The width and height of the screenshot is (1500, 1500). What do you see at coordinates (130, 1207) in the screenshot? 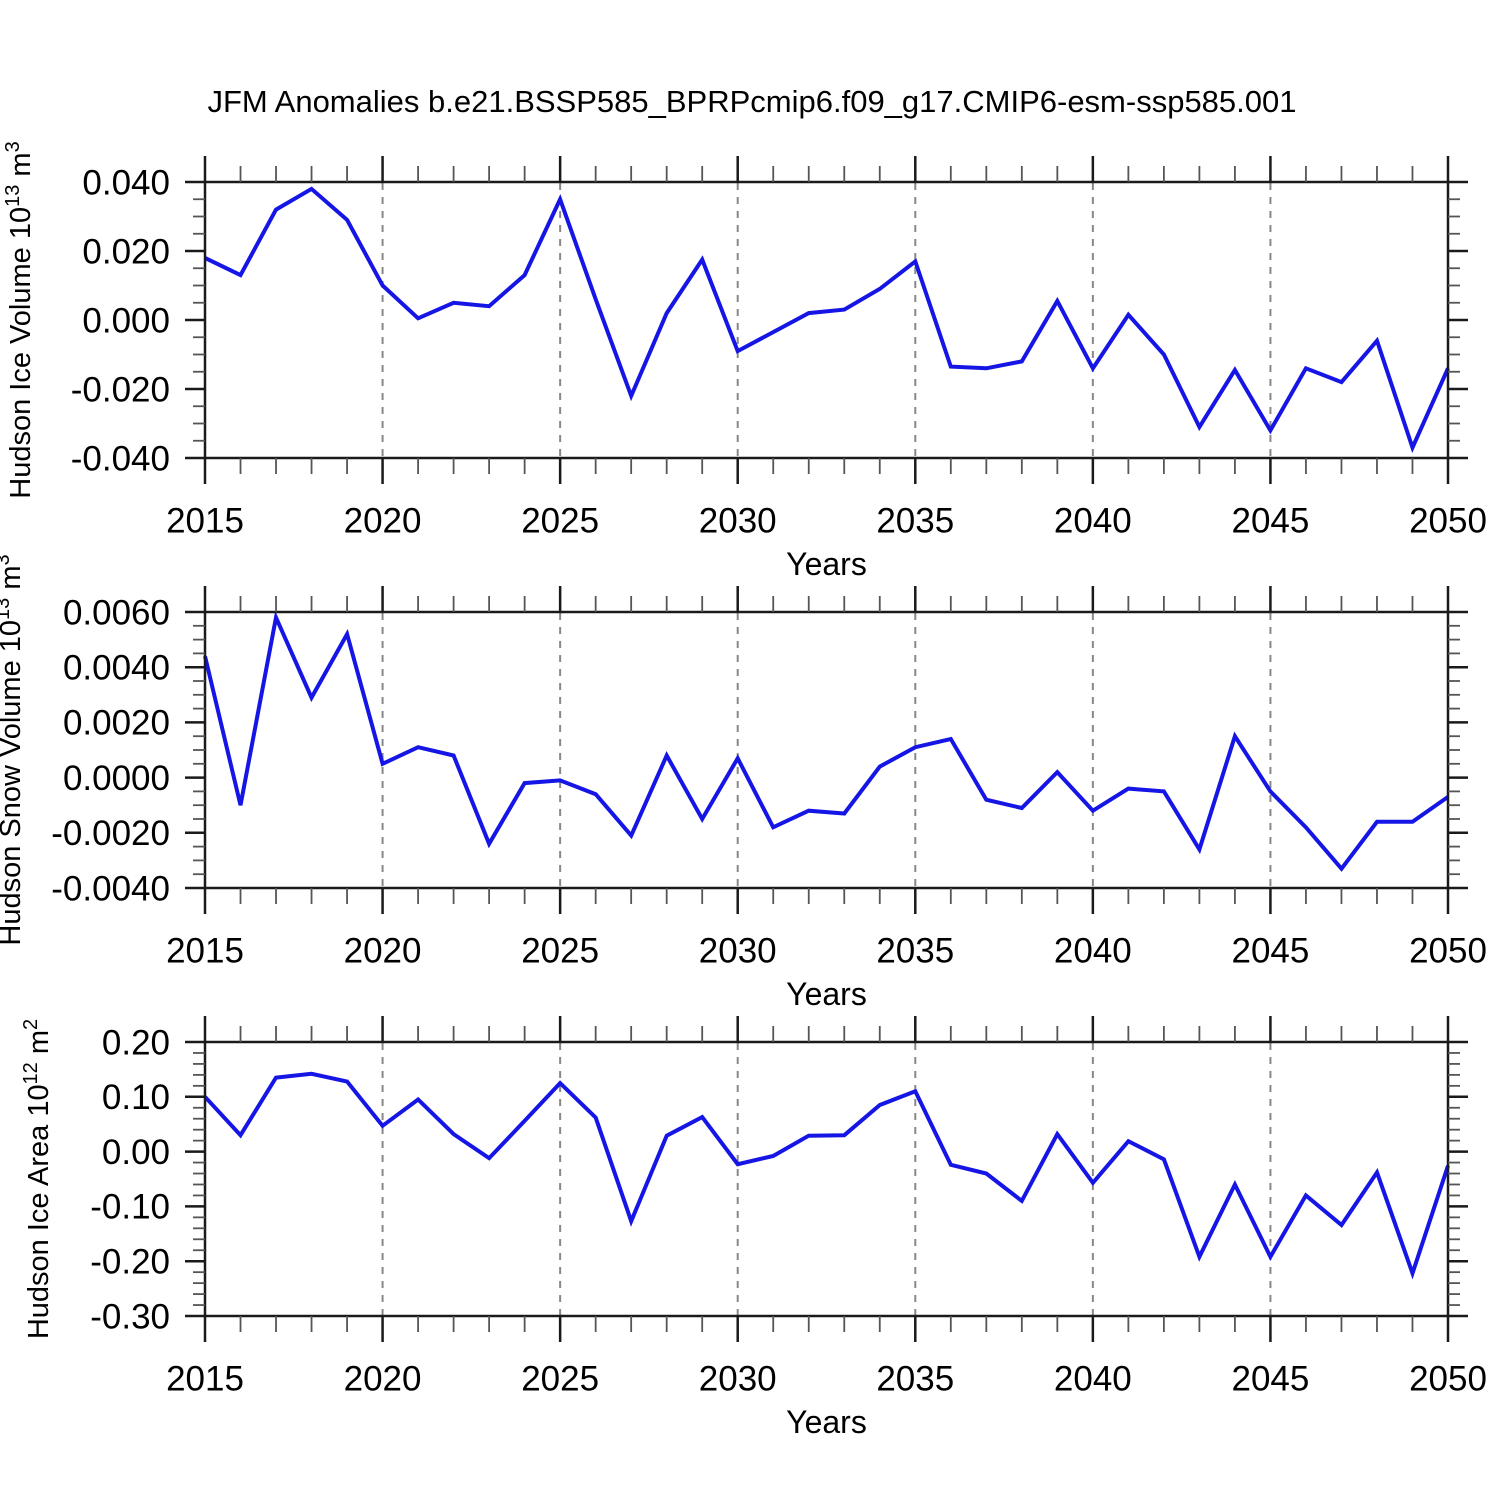
I see `y-tick-label: -0.10` at bounding box center [130, 1207].